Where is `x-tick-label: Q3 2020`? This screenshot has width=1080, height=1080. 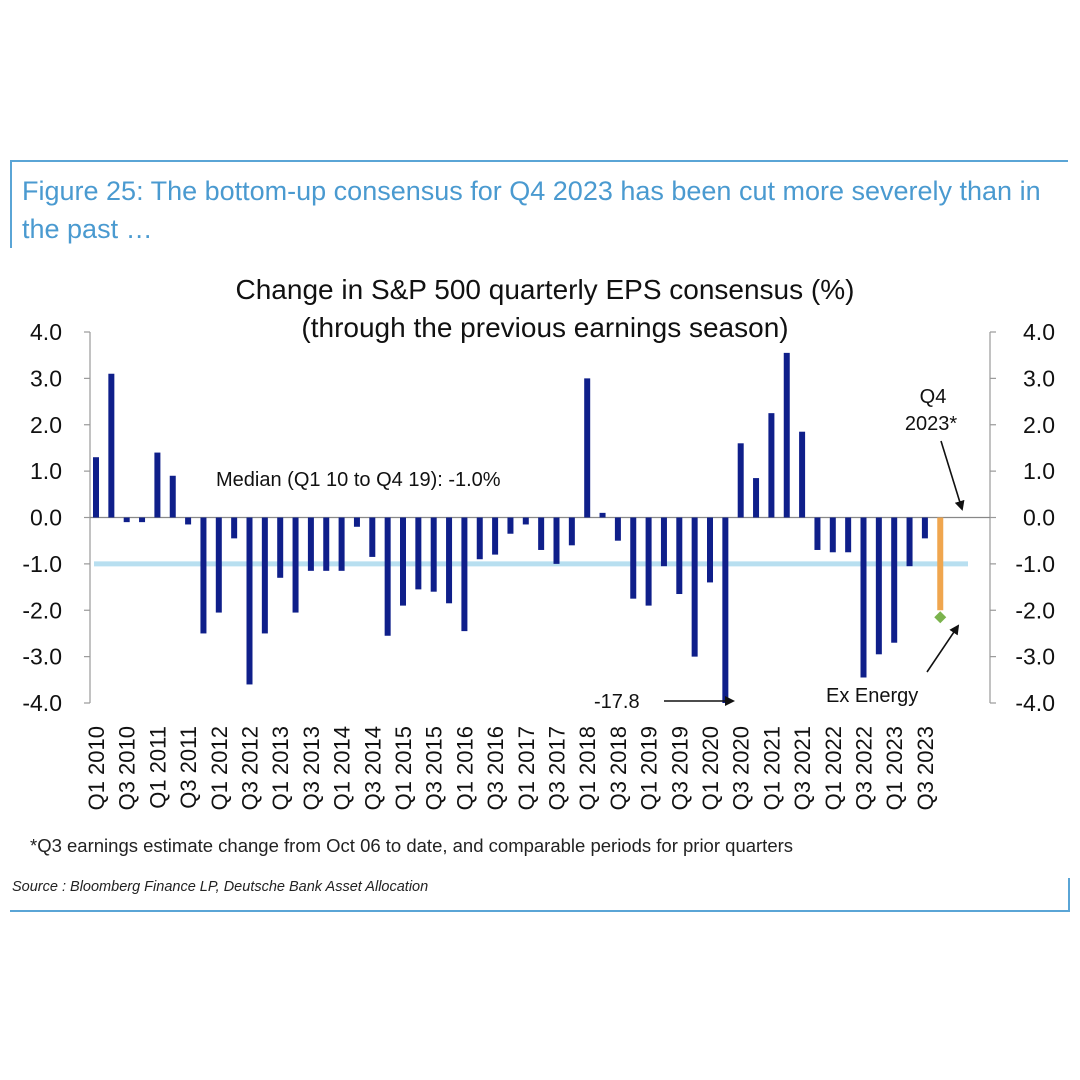
x-tick-label: Q3 2020 is located at coordinates (741, 768).